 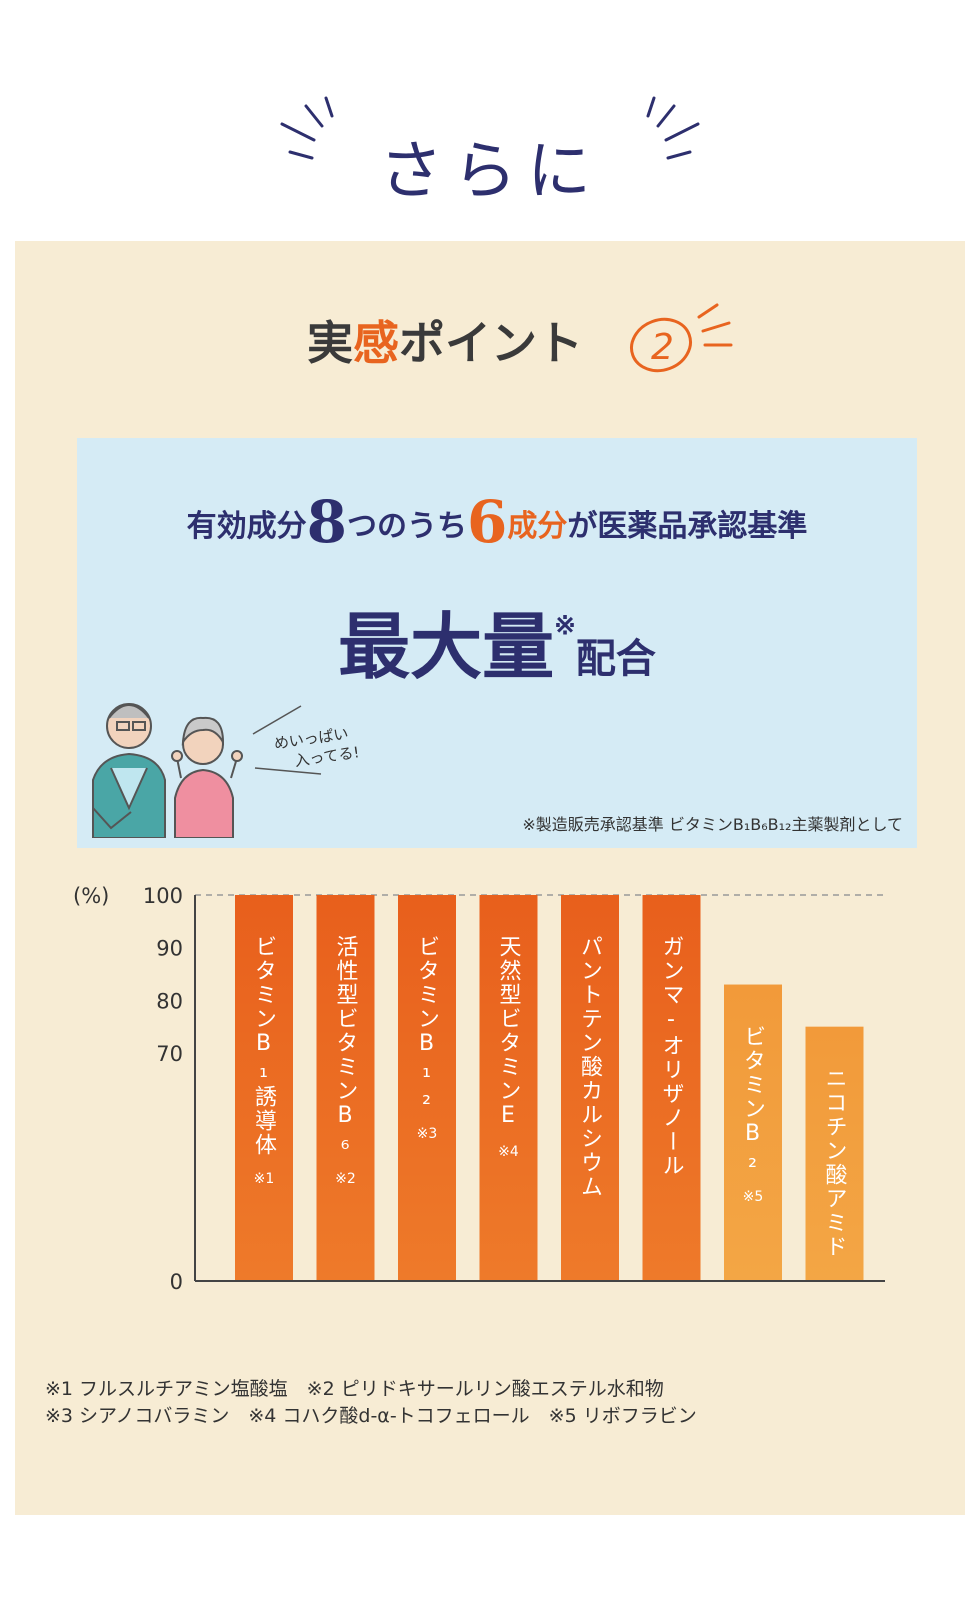 What do you see at coordinates (687, 526) in the screenshot?
I see `info-line1-d: が医薬品承認基準` at bounding box center [687, 526].